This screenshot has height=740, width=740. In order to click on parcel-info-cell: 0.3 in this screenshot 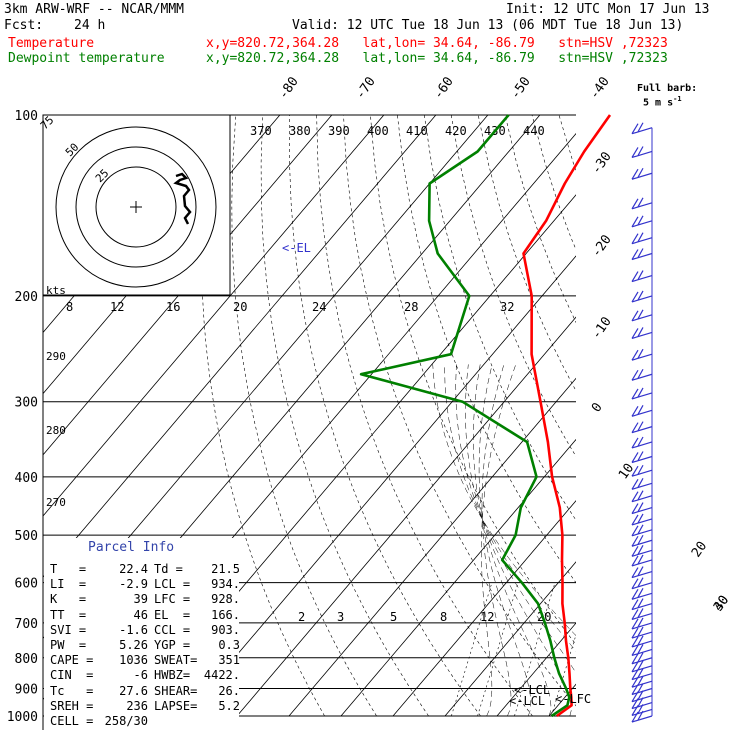, I will do `click(229, 644)`.